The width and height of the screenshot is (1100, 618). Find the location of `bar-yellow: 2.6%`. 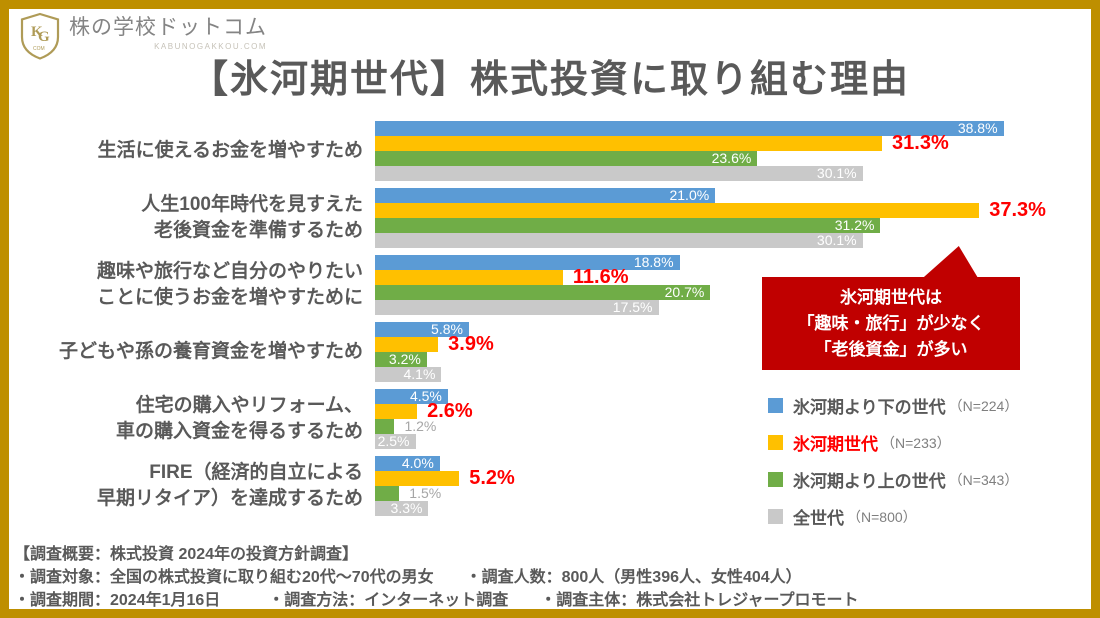

bar-yellow: 2.6% is located at coordinates (424, 411).